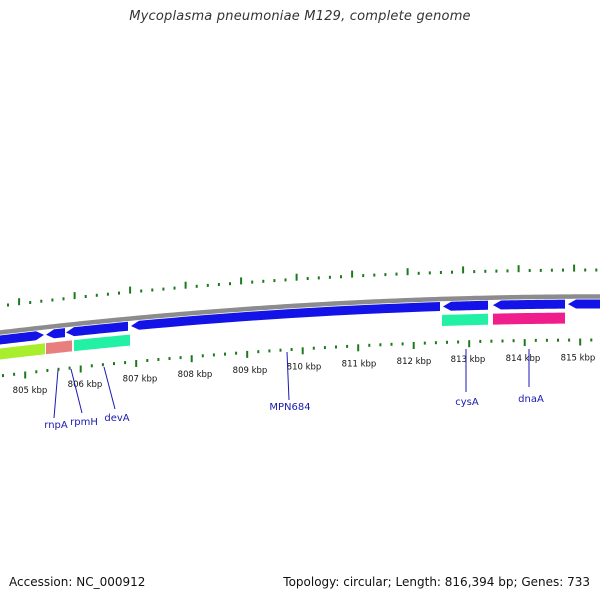 The width and height of the screenshot is (600, 600). I want to click on gene-label: dnaA, so click(531, 399).